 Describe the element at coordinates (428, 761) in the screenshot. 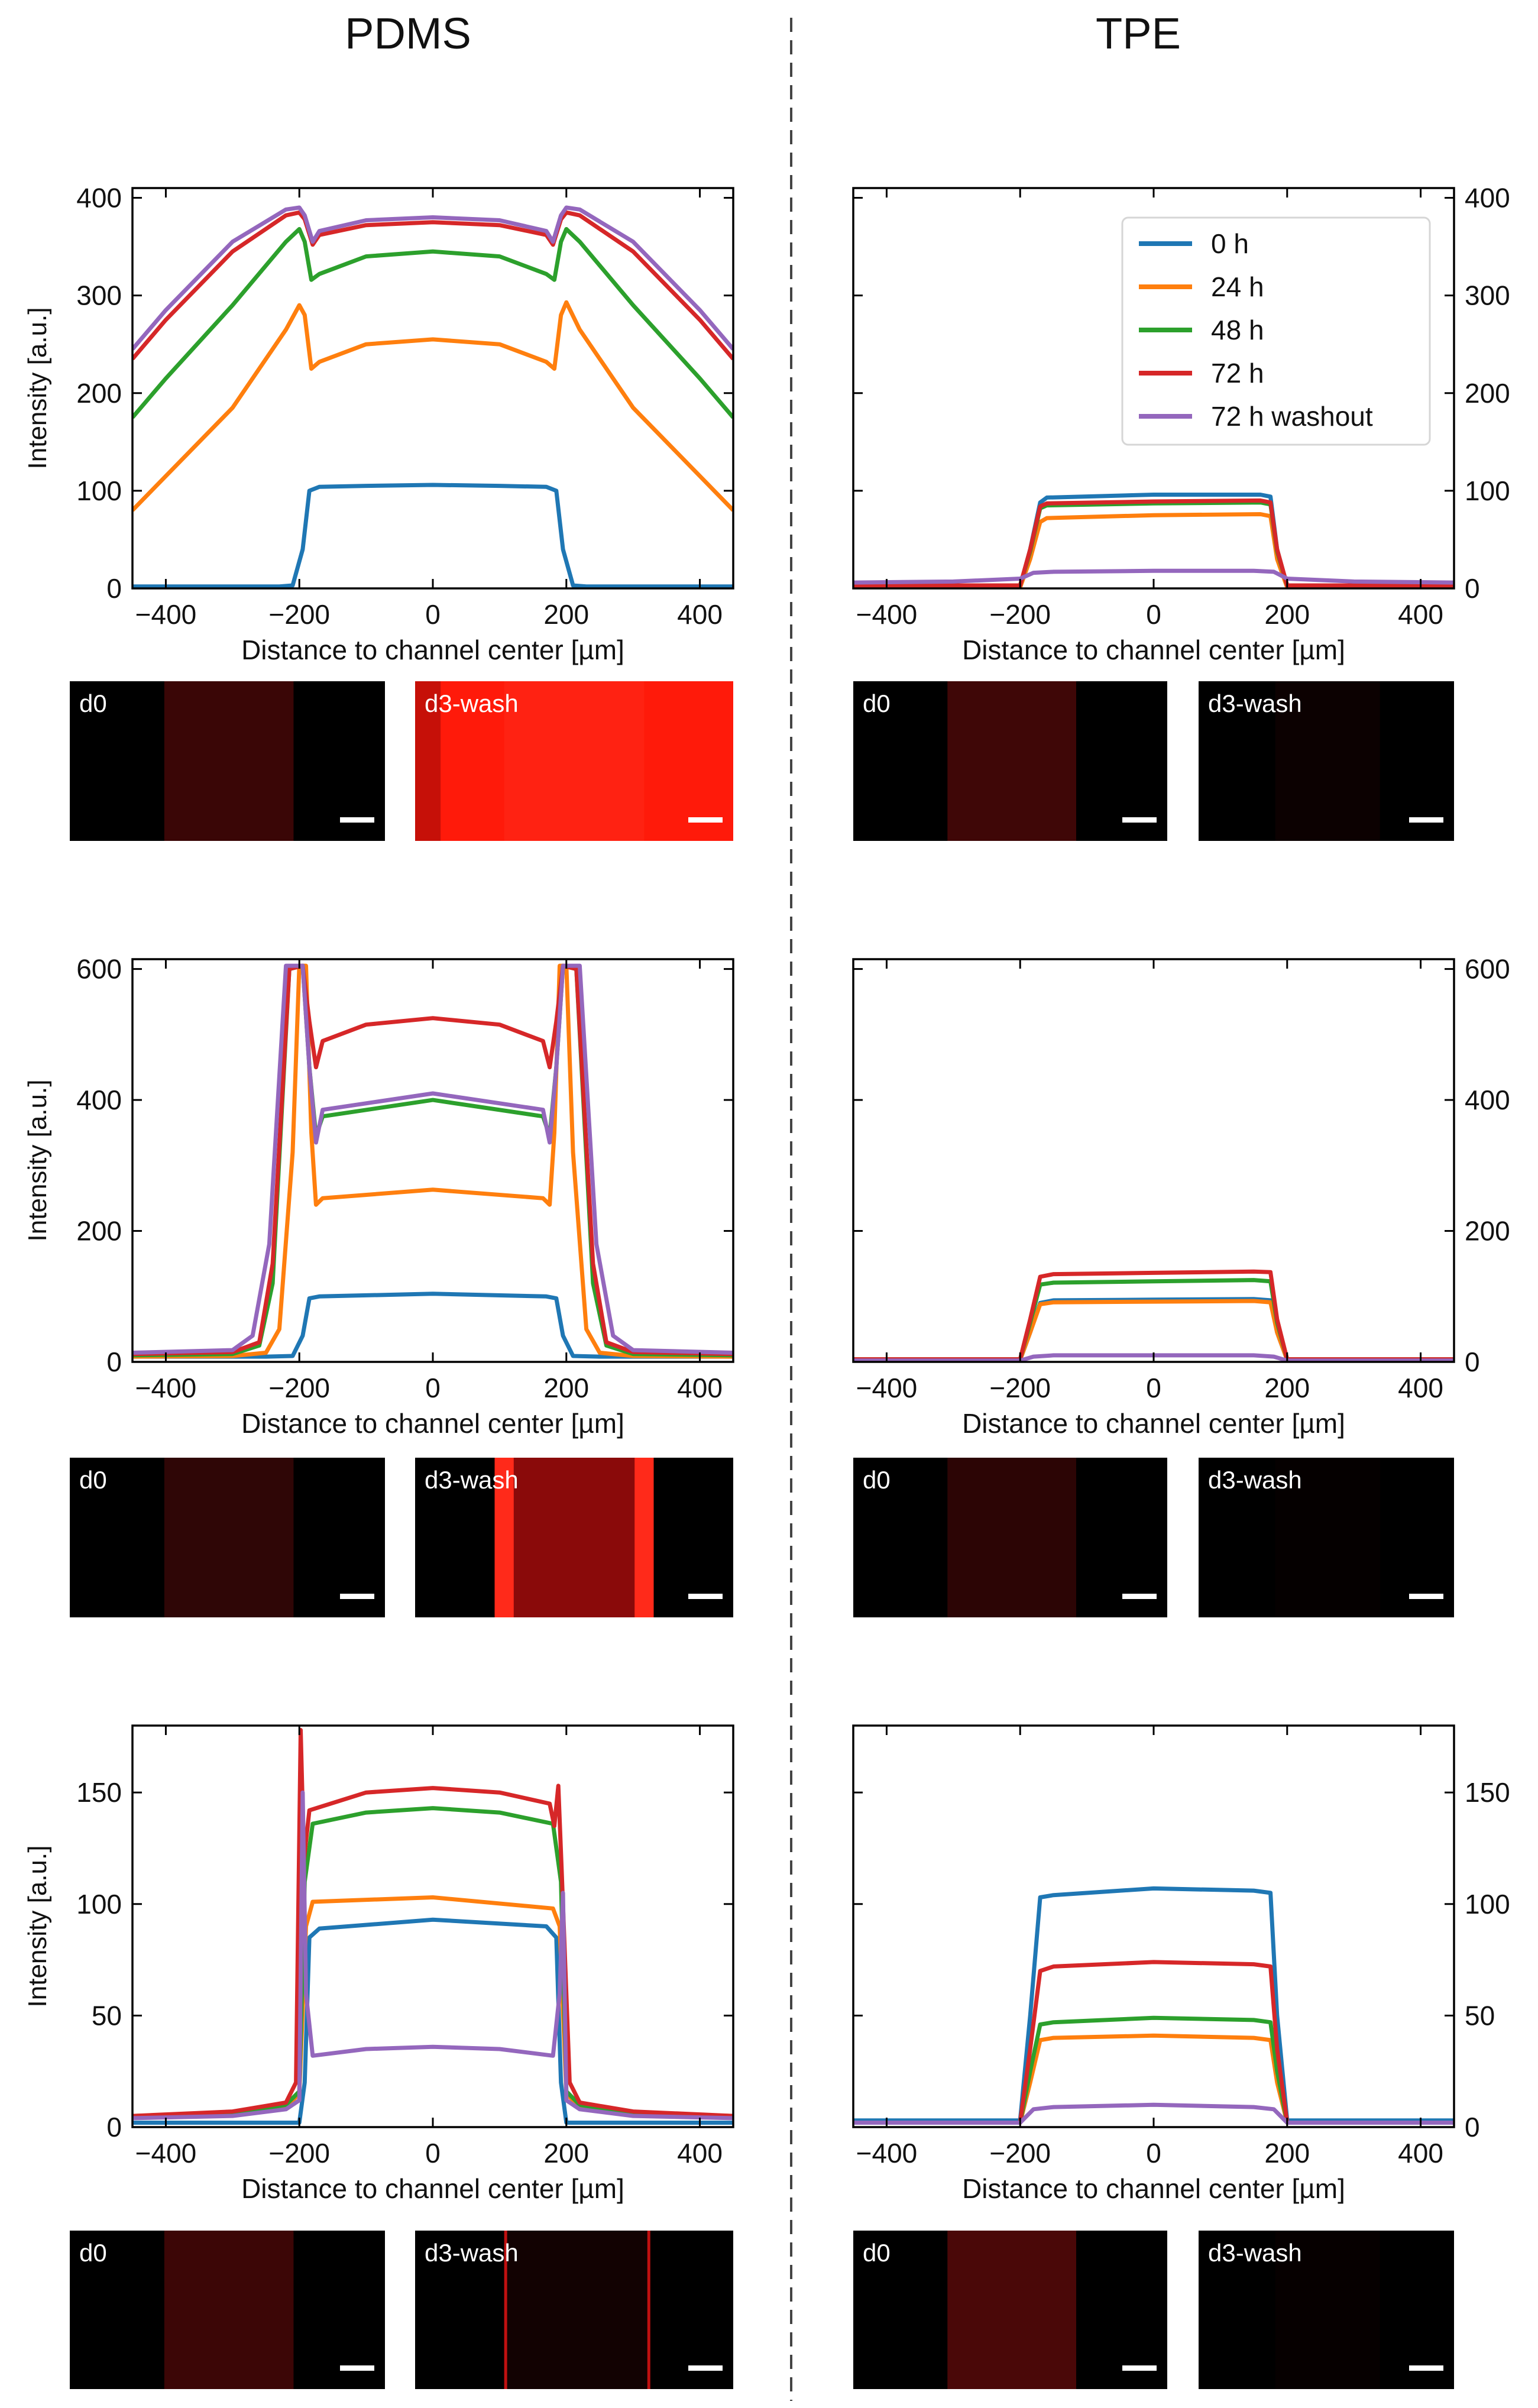

I see `micrograph-dark-edge` at that location.